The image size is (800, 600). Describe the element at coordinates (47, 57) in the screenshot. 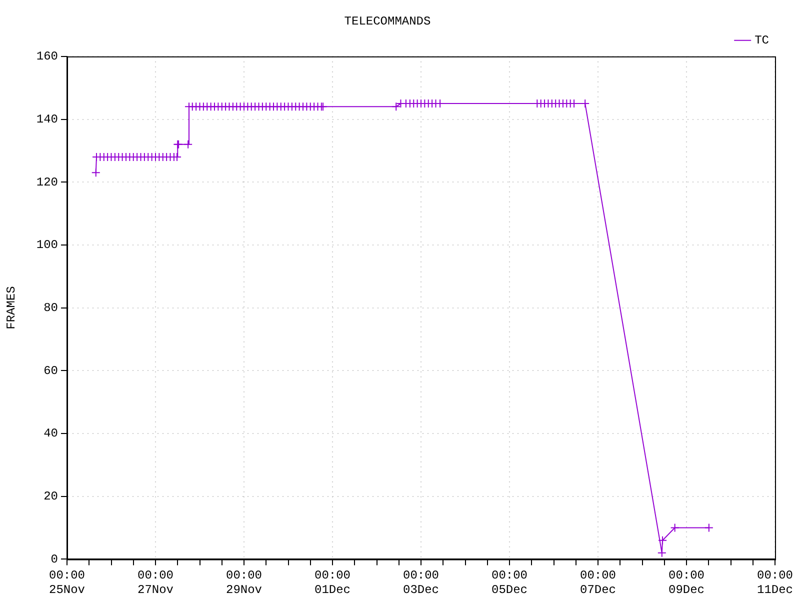

I see `y-tick-label: 160` at that location.